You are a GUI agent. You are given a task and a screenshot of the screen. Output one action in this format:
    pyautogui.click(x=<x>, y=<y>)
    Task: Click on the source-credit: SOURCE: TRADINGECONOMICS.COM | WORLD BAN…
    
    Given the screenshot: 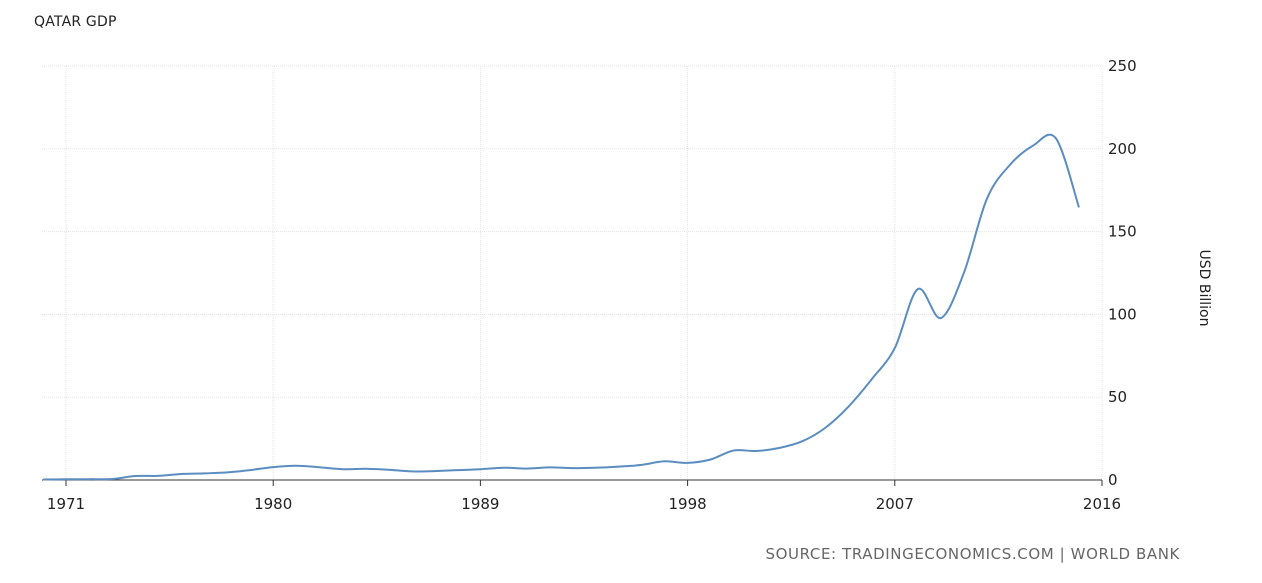 What is the action you would take?
    pyautogui.click(x=972, y=554)
    